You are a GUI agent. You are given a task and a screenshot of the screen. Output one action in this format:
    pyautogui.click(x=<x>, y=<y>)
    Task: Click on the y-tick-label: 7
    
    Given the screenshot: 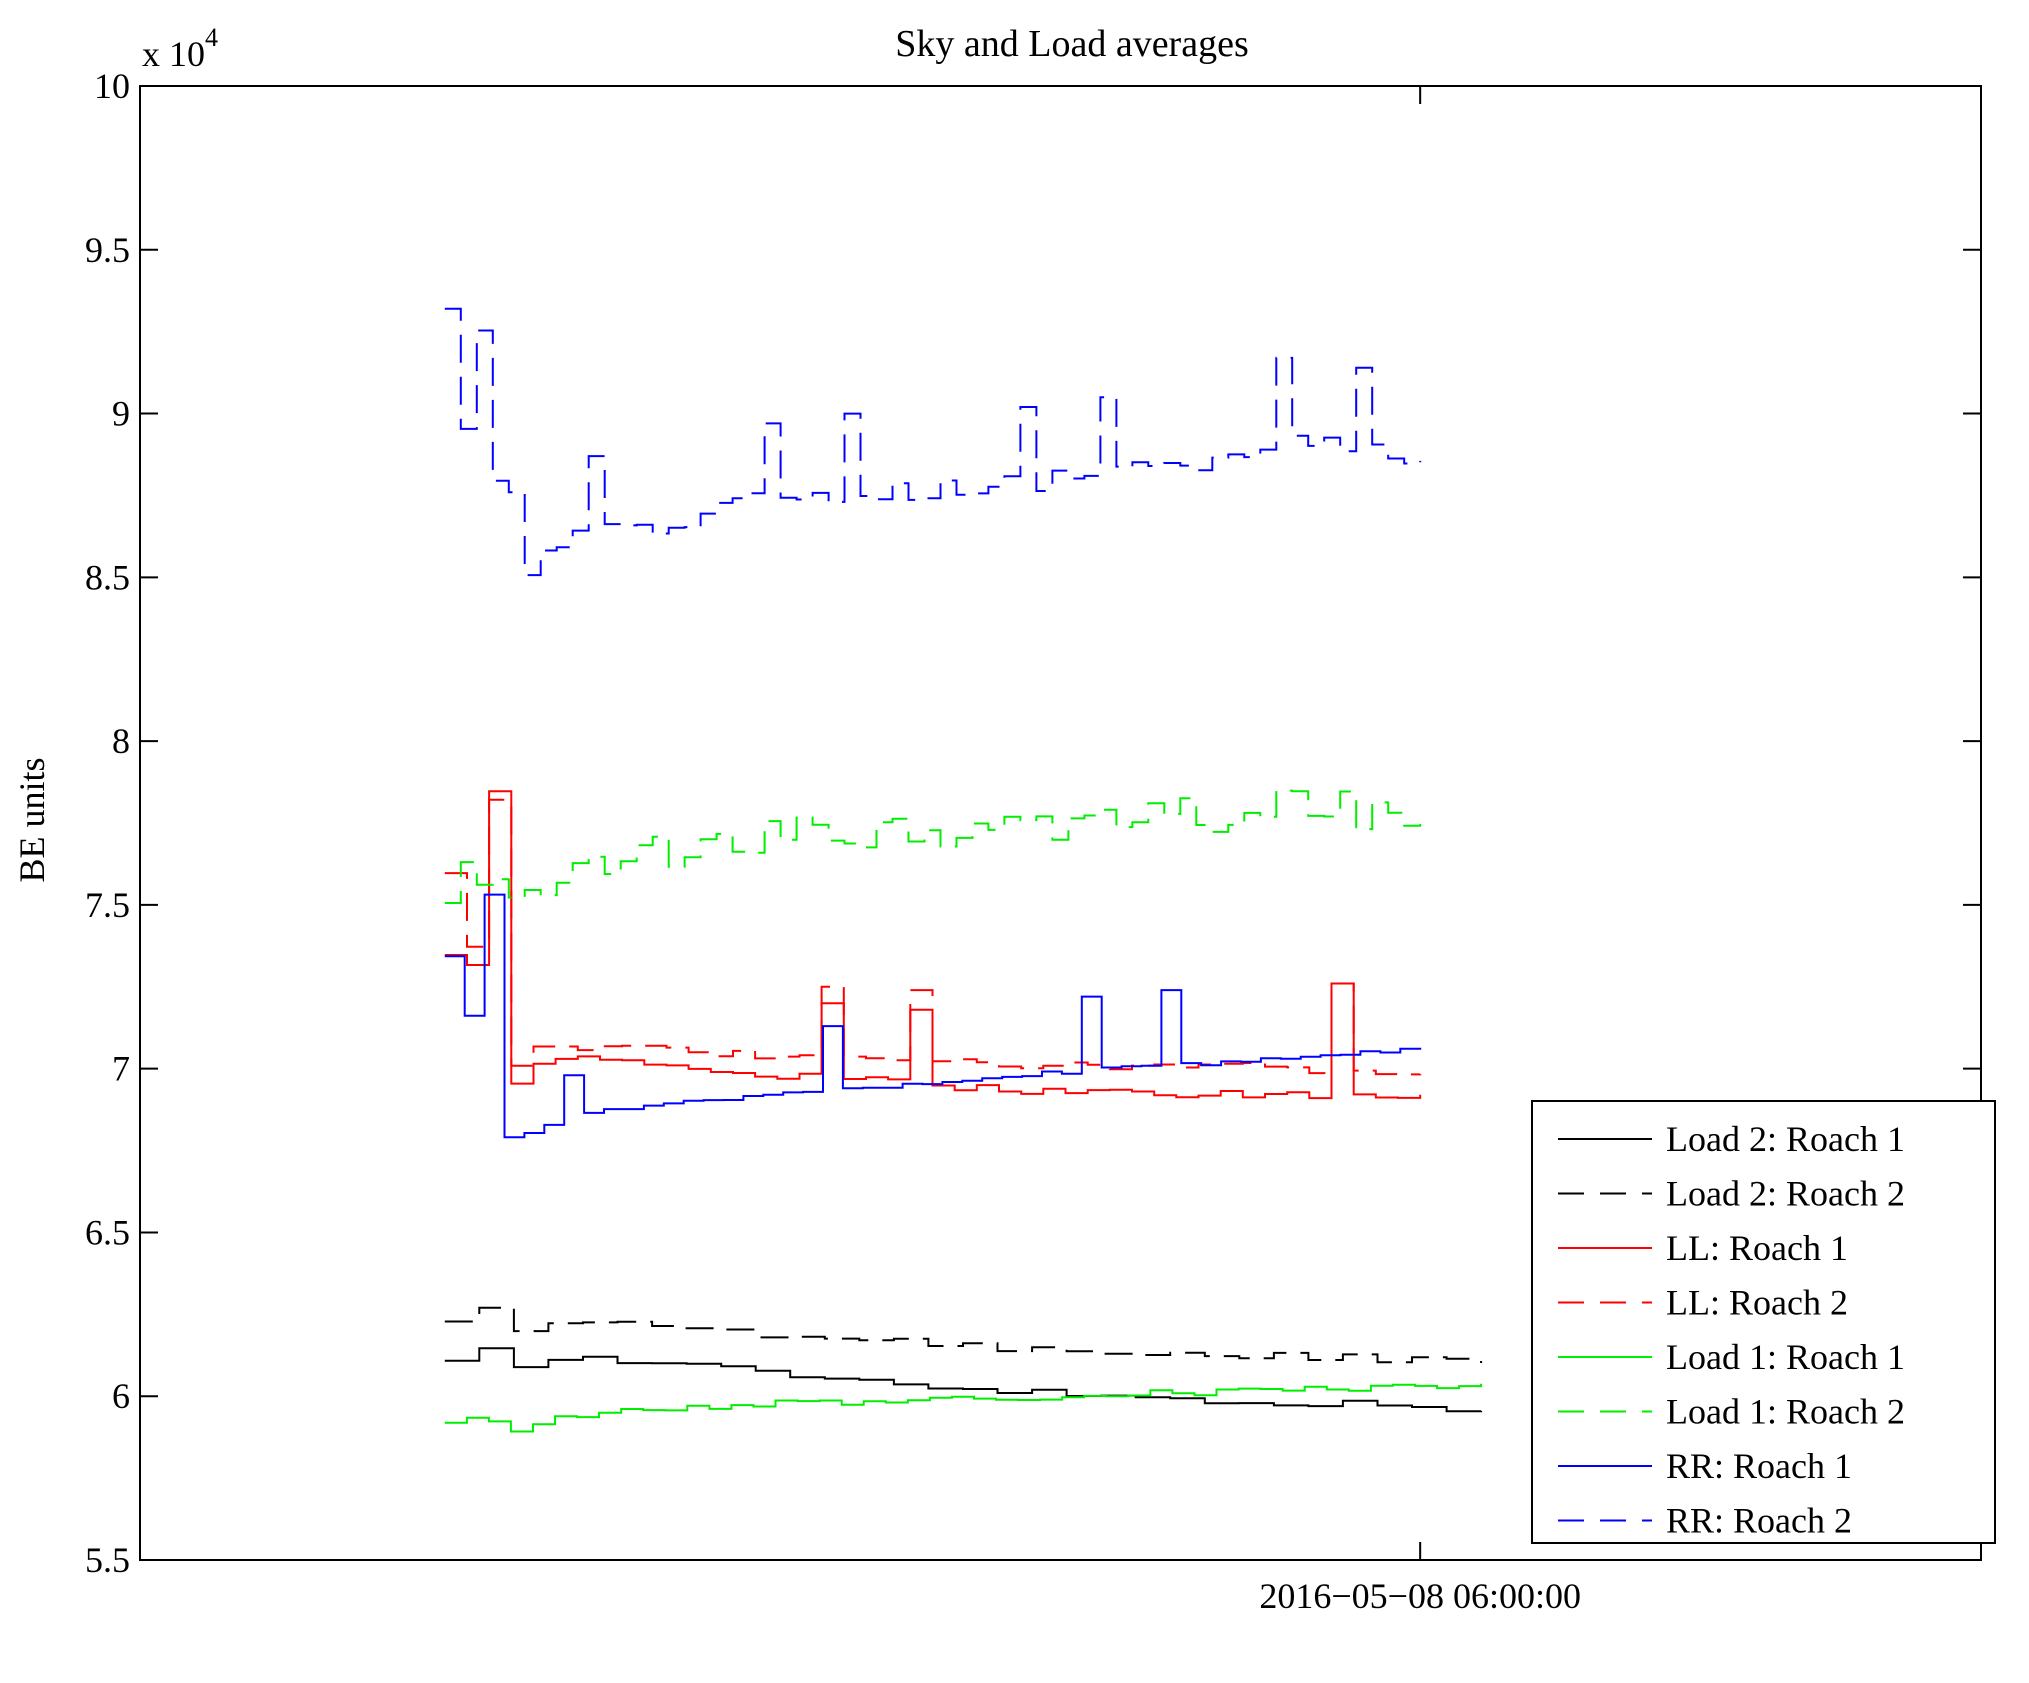 What is the action you would take?
    pyautogui.click(x=121, y=1069)
    